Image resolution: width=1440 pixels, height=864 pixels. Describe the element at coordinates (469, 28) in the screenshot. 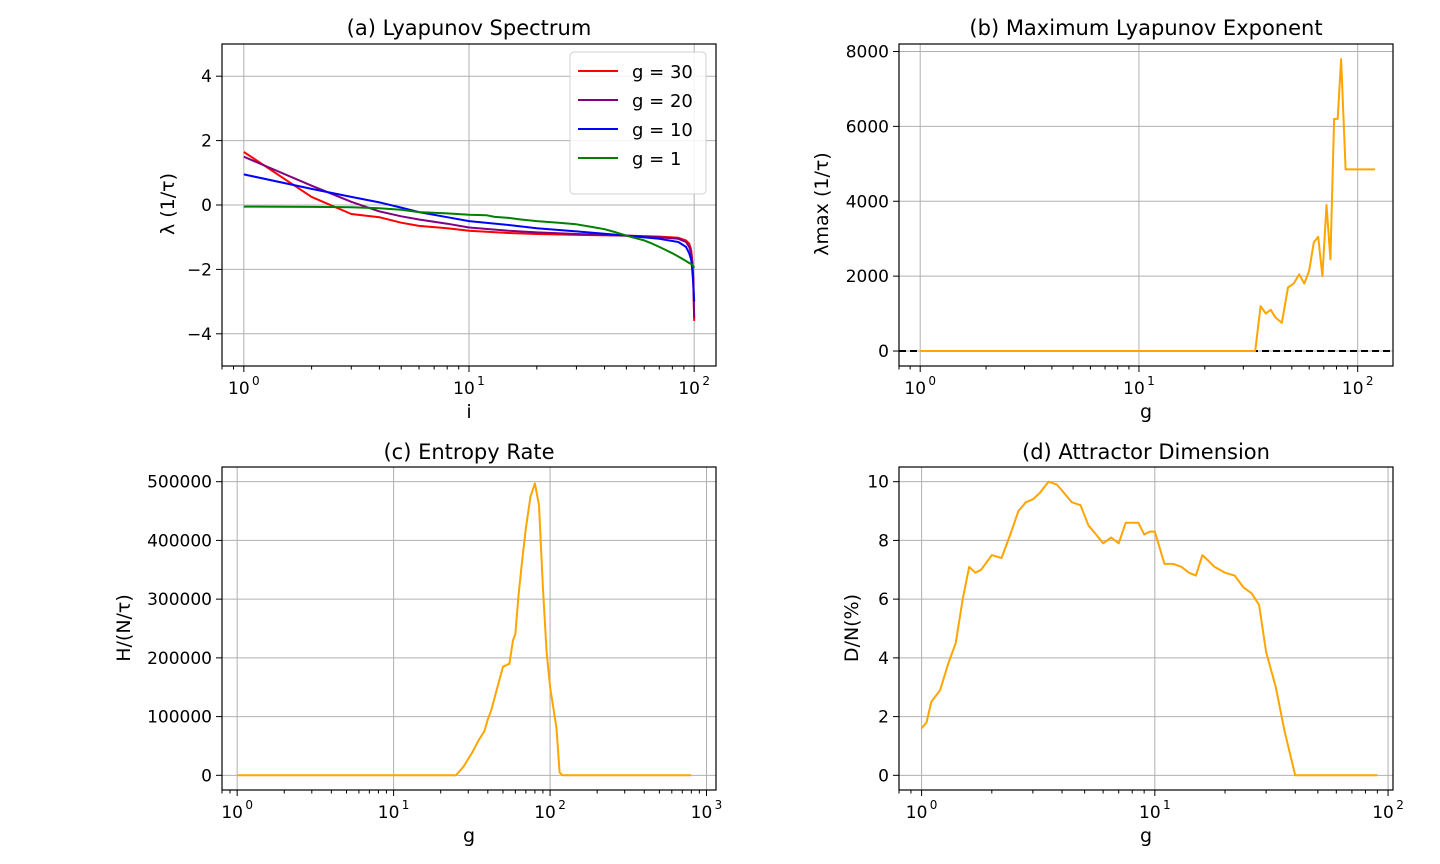

I see `chart-title: (a) Lyapunov Spectrum` at that location.